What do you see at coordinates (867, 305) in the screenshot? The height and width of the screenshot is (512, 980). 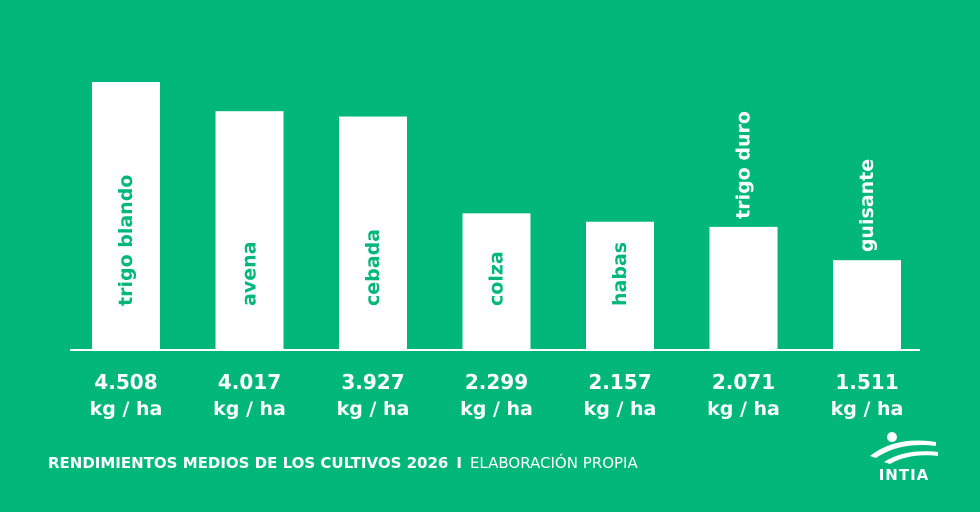 I see `bar-guisante` at bounding box center [867, 305].